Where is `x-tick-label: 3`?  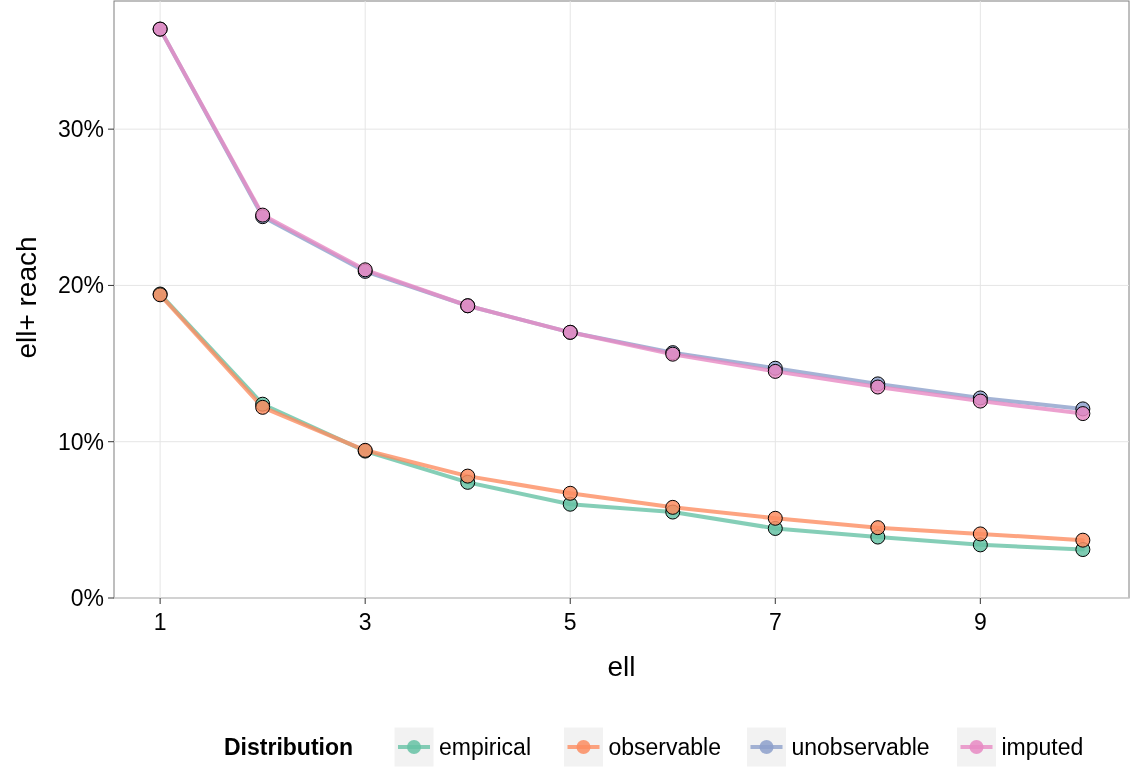 x-tick-label: 3 is located at coordinates (365, 622).